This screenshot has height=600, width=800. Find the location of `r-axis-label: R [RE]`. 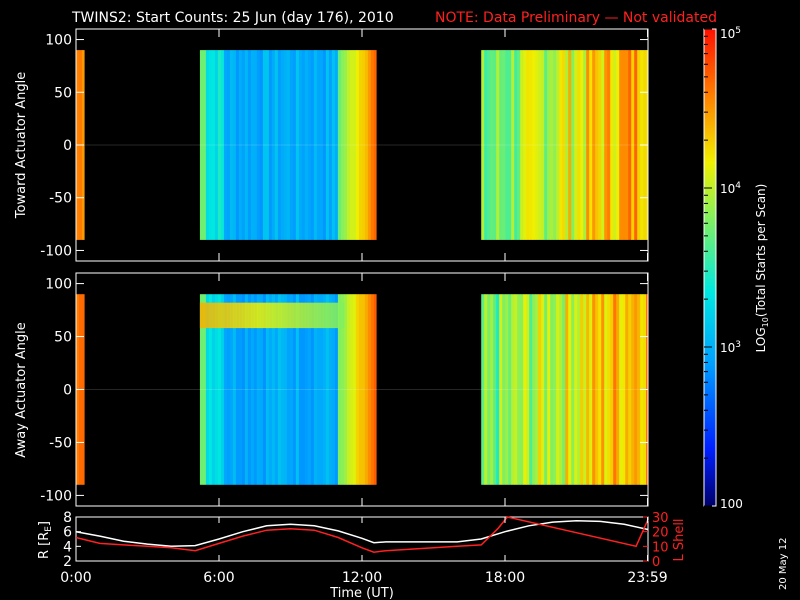

r-axis-label: R [RE] is located at coordinates (45, 540).